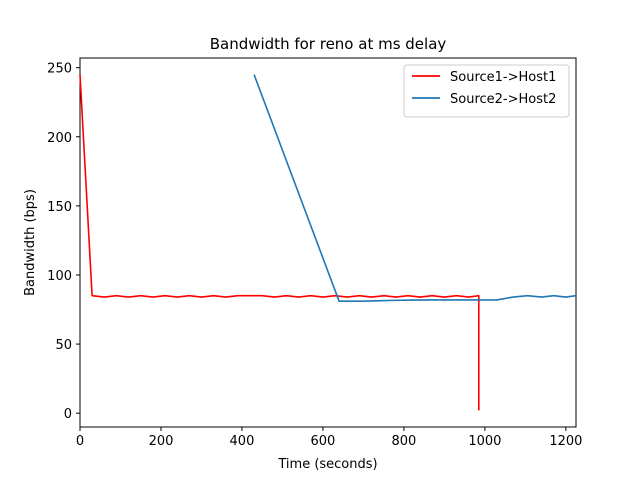  Describe the element at coordinates (59, 276) in the screenshot. I see `y-tick-label: 100` at that location.